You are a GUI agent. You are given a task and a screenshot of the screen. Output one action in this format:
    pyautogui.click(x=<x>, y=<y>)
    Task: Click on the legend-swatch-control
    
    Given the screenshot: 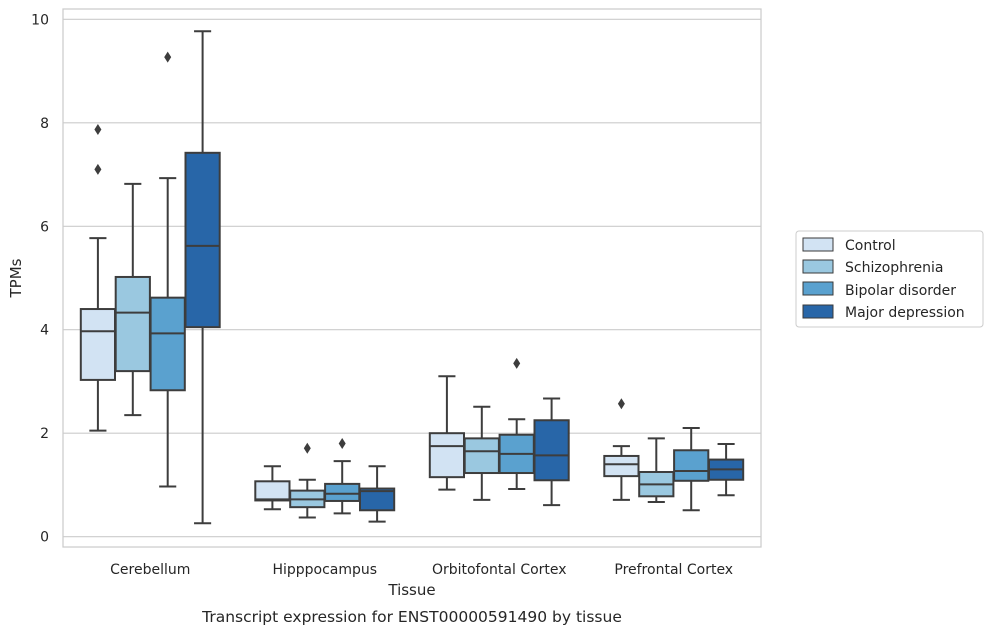 What is the action you would take?
    pyautogui.click(x=818, y=244)
    